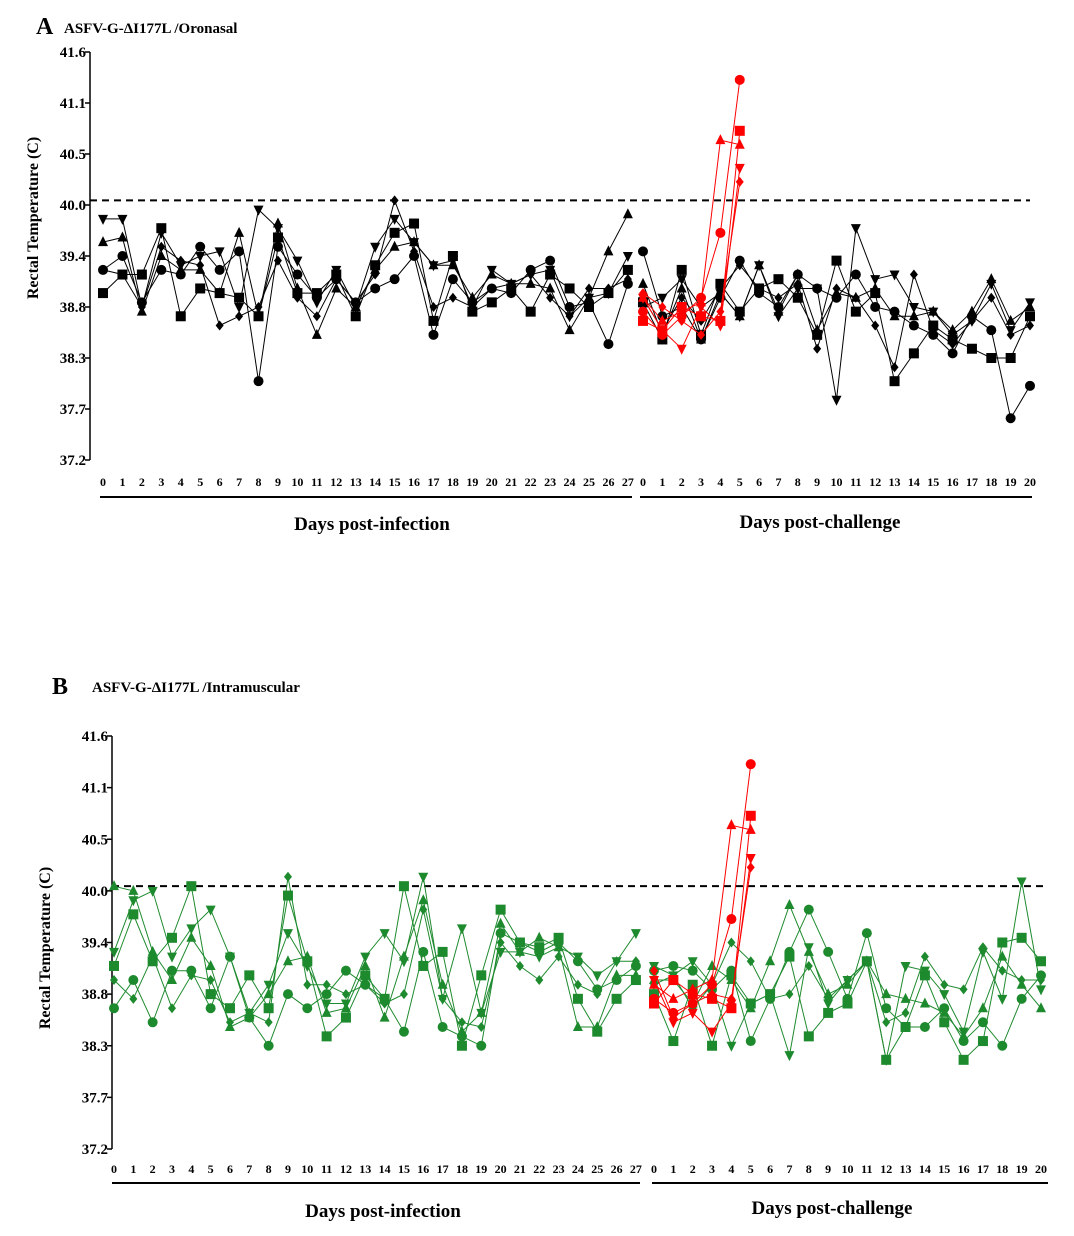  I want to click on panel-b-x-tick-infection: 11, so click(326, 1169).